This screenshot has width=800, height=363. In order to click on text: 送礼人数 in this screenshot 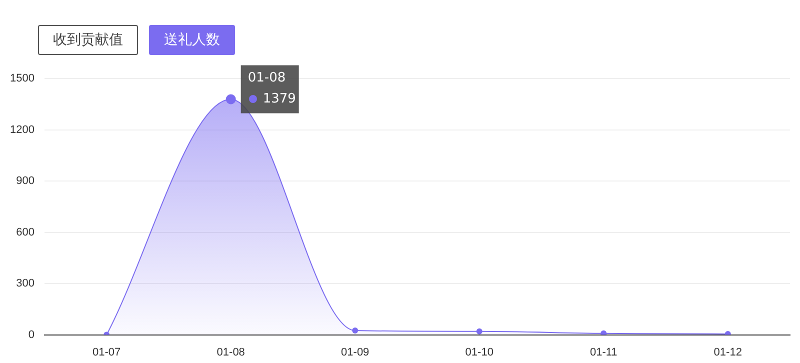, I will do `click(192, 40)`.